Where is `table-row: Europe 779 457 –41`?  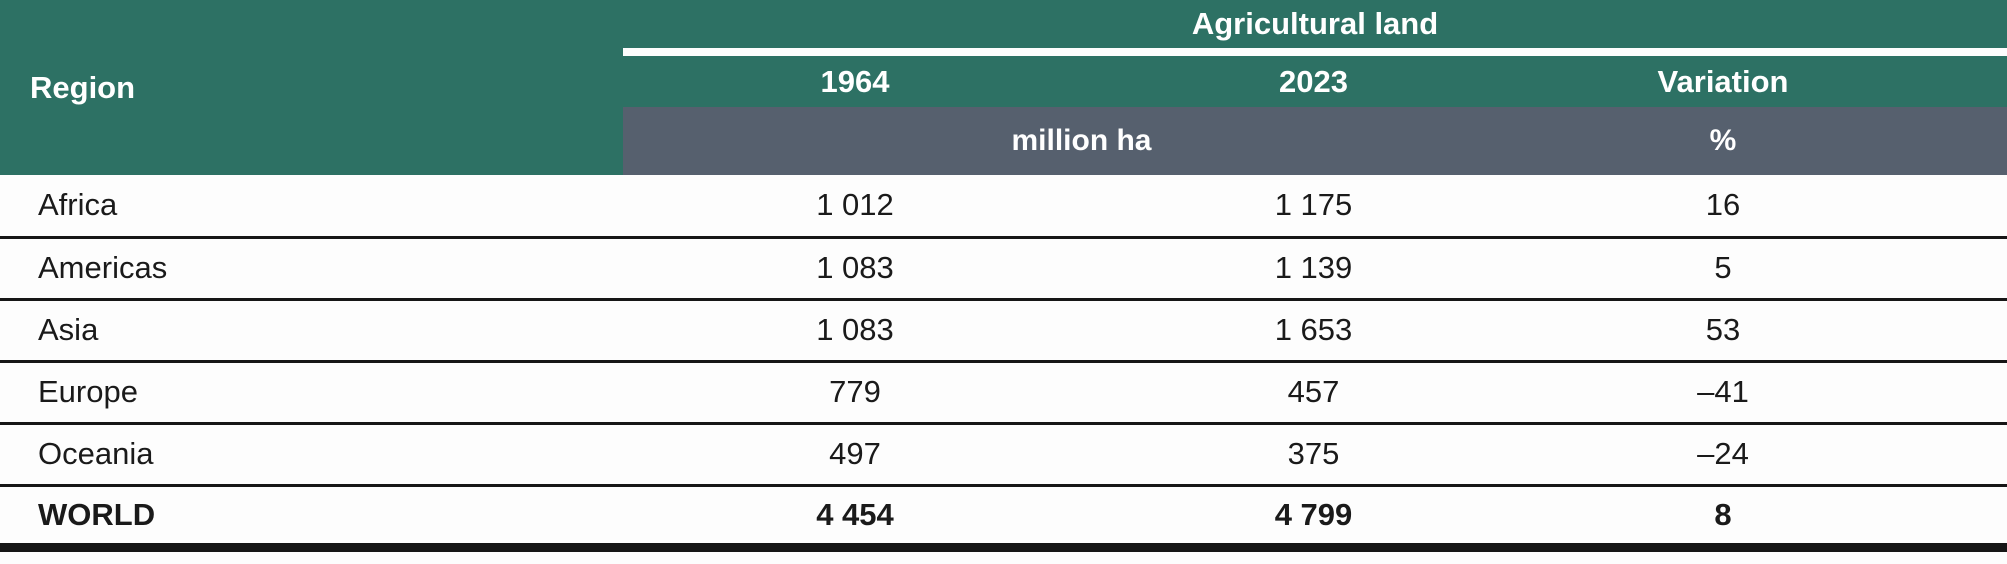 table-row: Europe 779 457 –41 is located at coordinates (1003, 391).